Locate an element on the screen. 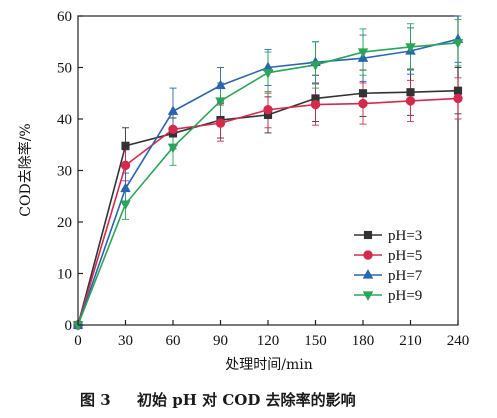 The height and width of the screenshot is (418, 497). x-tick-label: 240 is located at coordinates (458, 341).